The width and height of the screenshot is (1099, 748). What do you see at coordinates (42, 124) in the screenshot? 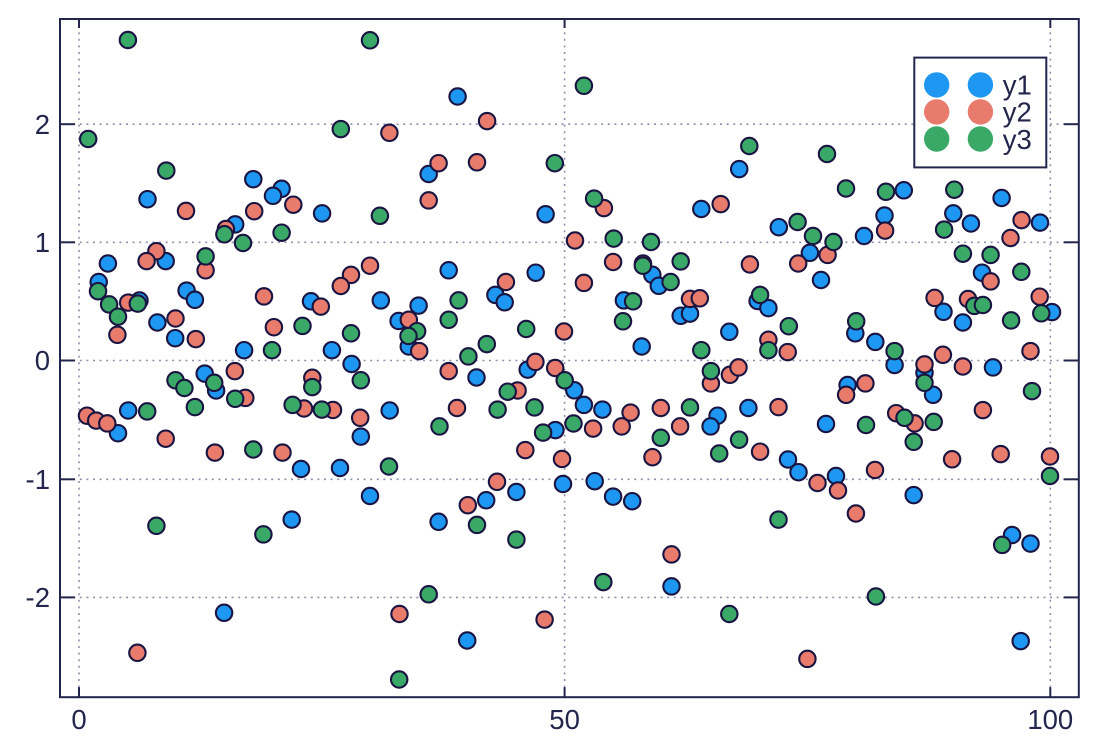
I see `svg-text: 2` at bounding box center [42, 124].